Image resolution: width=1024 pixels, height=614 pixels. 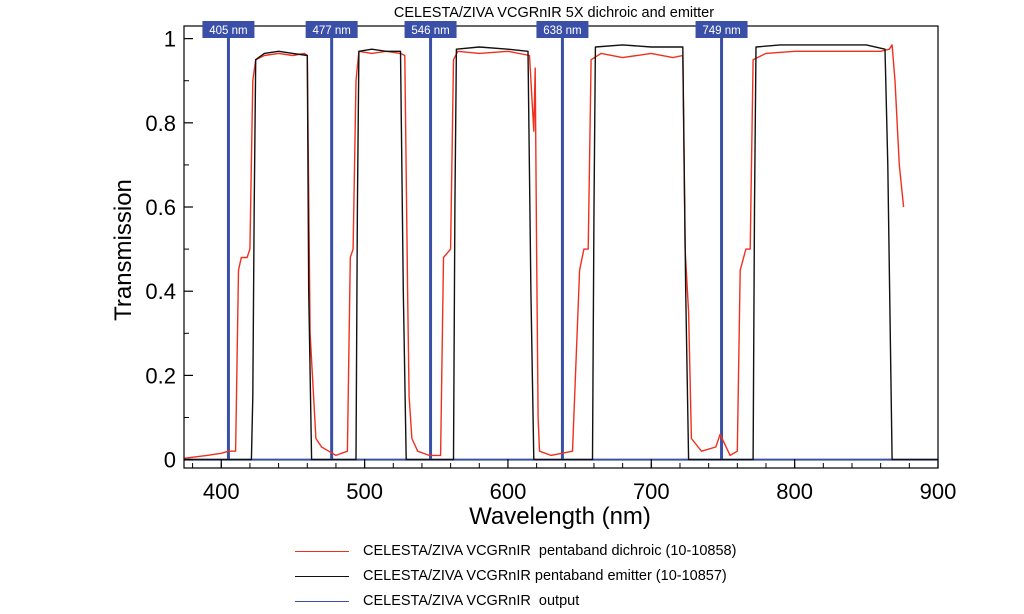 I want to click on x-tick-label: 500, so click(x=364, y=491).